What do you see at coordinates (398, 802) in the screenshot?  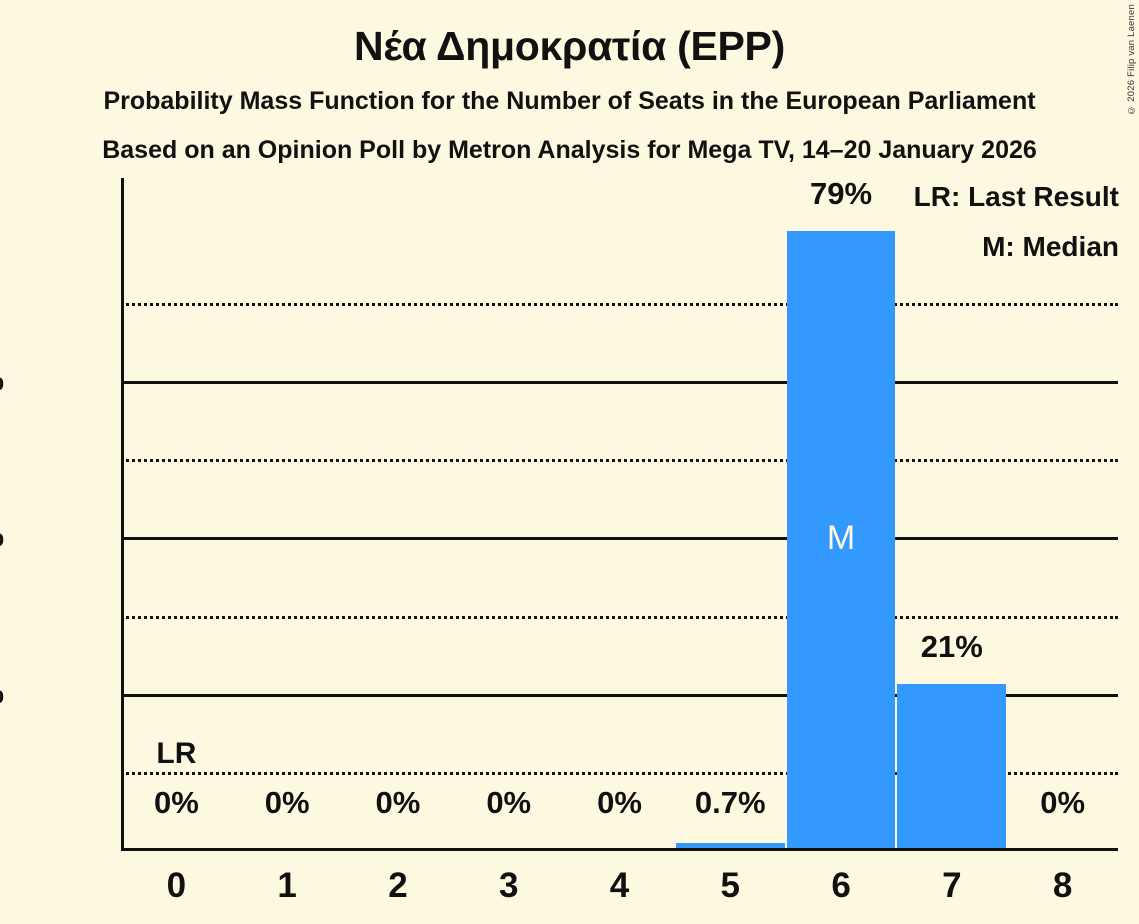 I see `bar-value-label-2: 0%` at bounding box center [398, 802].